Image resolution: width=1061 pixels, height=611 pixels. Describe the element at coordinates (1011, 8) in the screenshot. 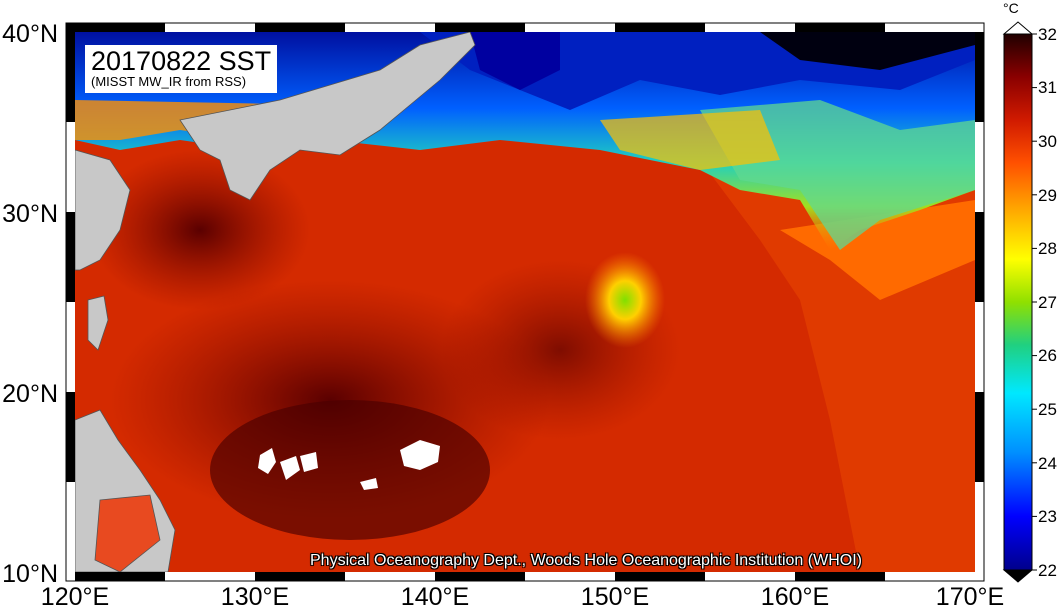

I see `colorbar-unit: °C` at that location.